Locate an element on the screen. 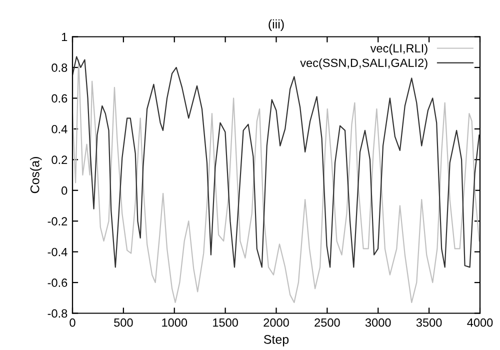 The height and width of the screenshot is (350, 500). x-axis-title: Step is located at coordinates (276, 340).